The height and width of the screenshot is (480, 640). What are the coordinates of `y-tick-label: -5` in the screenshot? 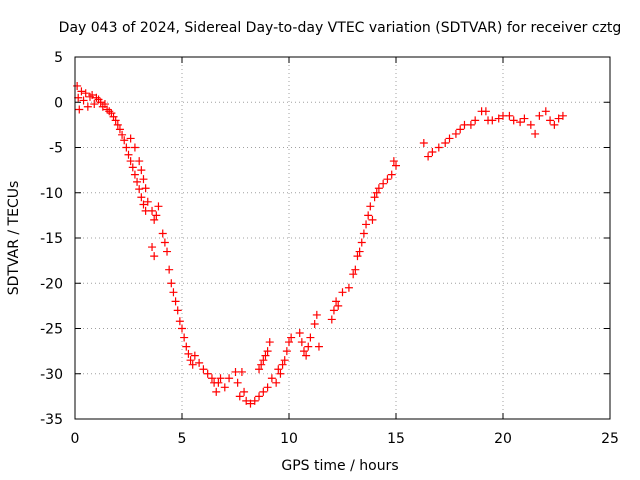 It's located at (56, 149).